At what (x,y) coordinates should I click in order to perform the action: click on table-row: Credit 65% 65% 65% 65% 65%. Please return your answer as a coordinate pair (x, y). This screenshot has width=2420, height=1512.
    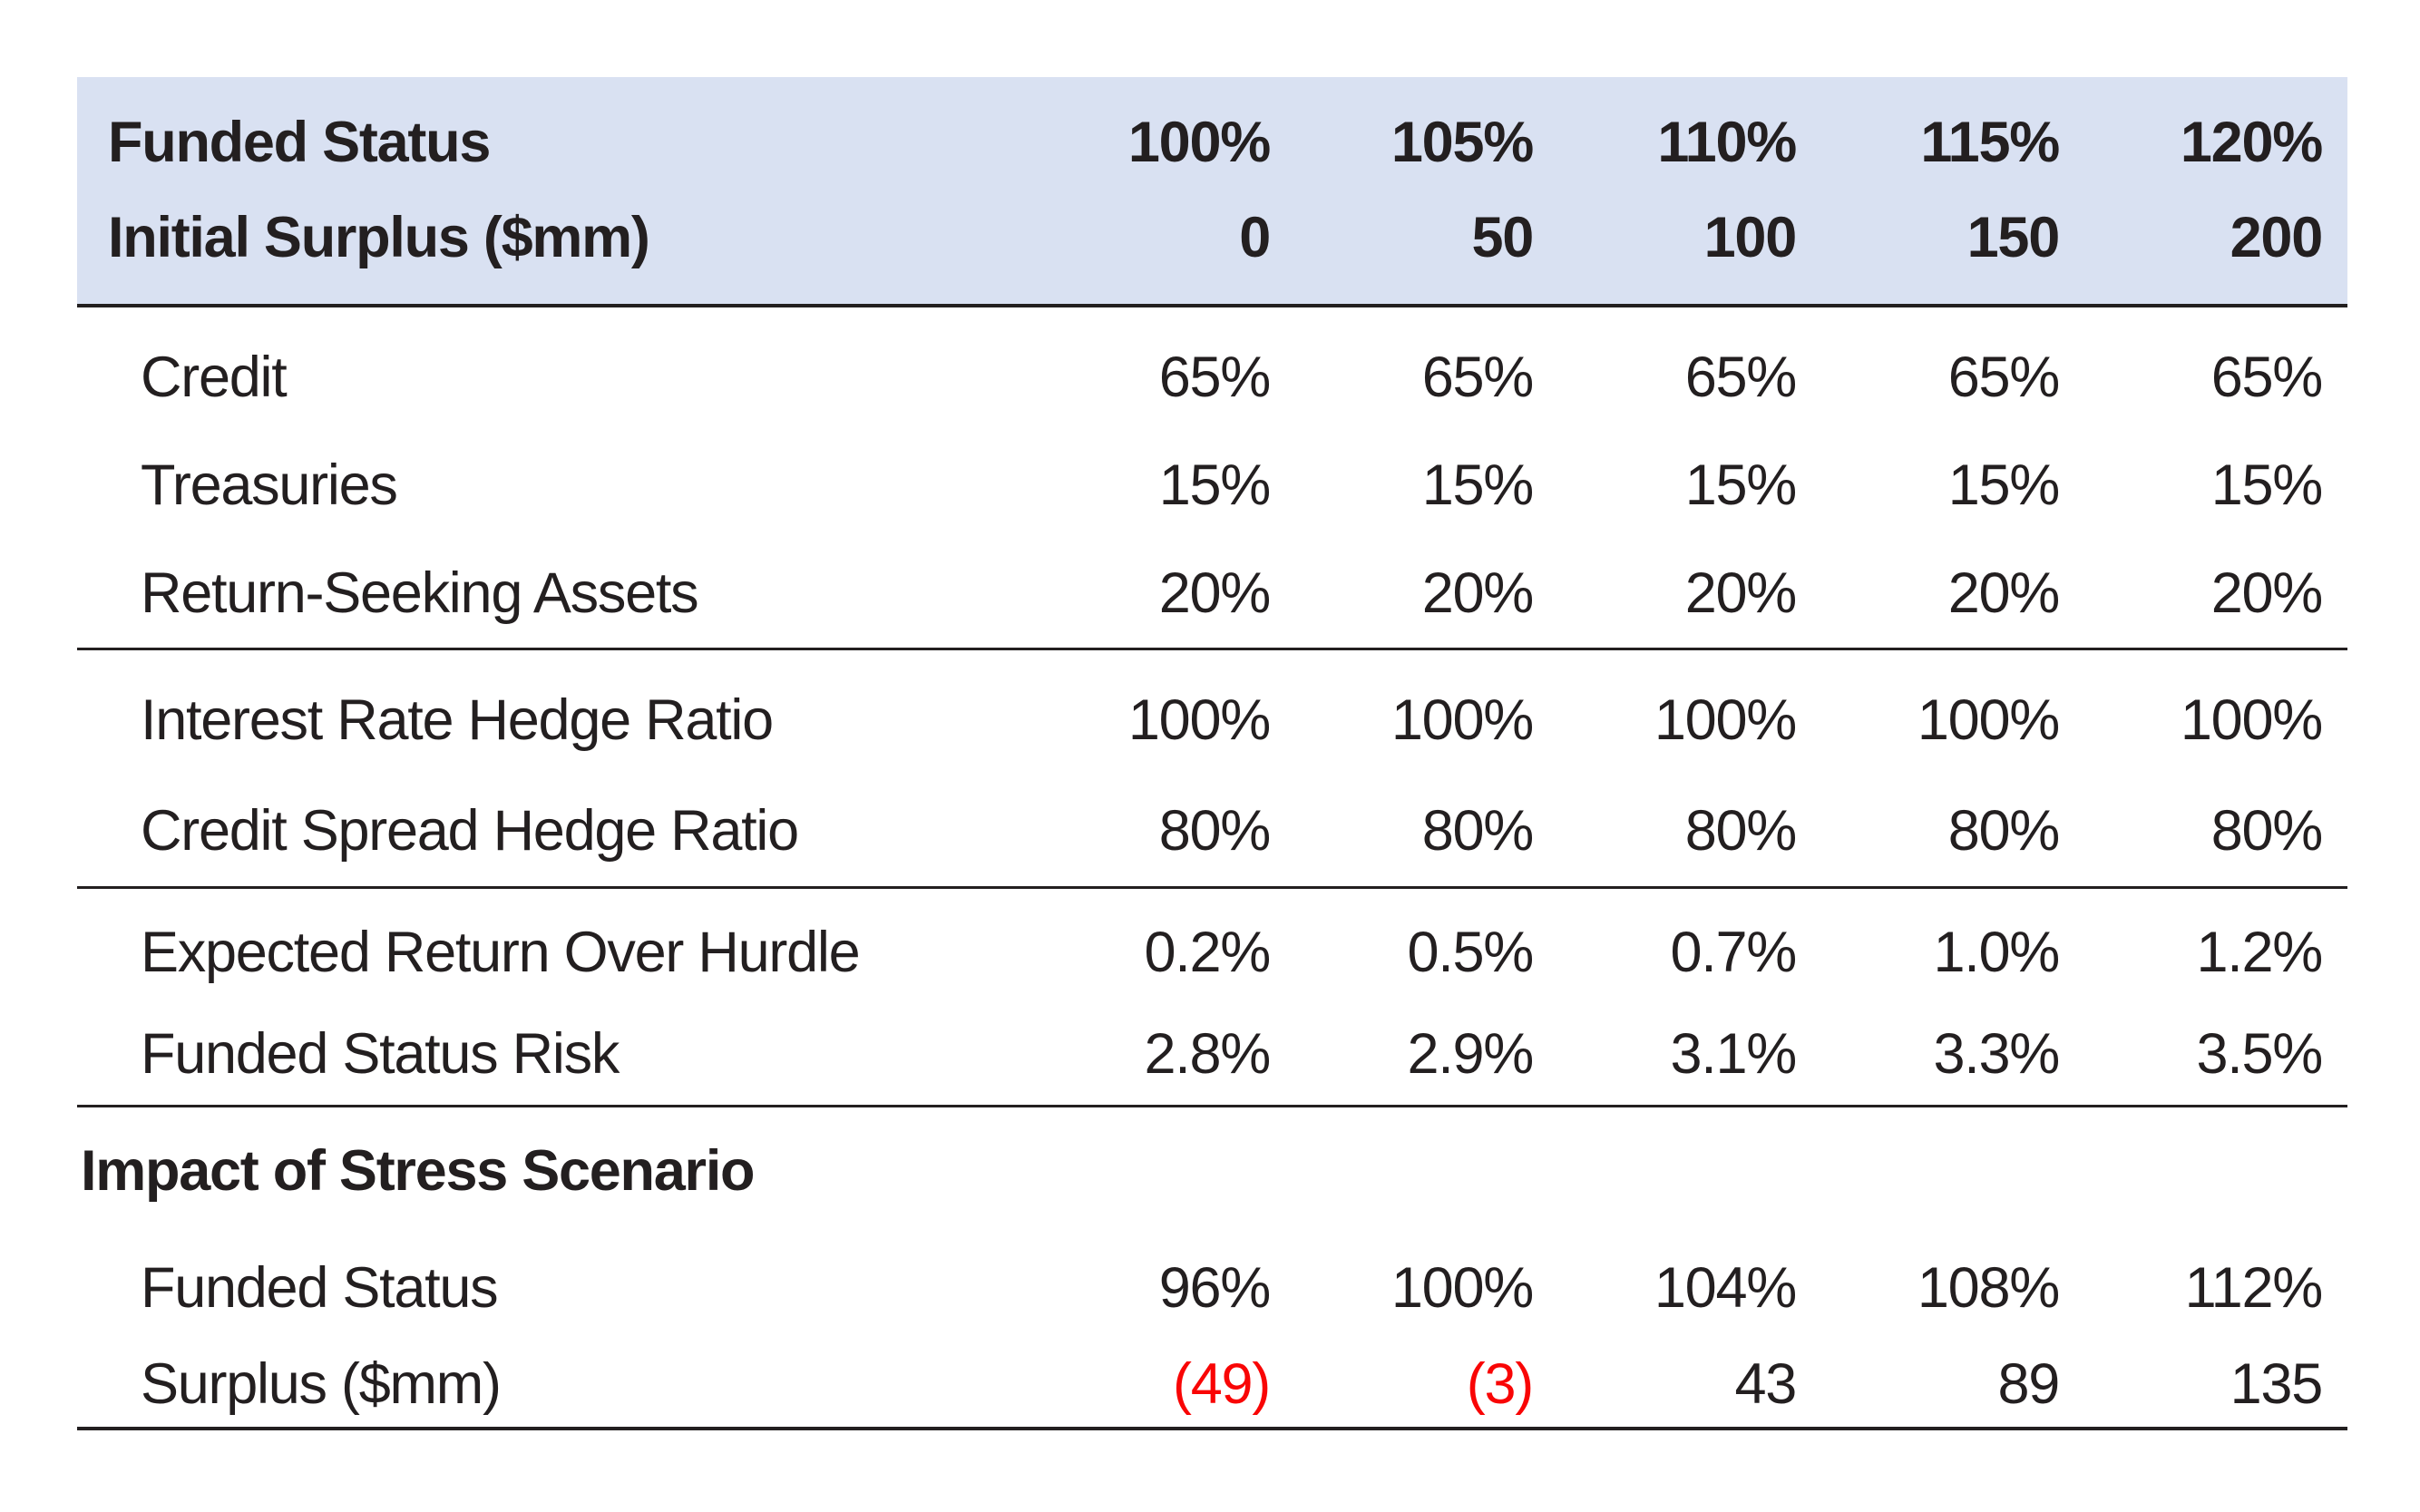
    Looking at the image, I should click on (1212, 378).